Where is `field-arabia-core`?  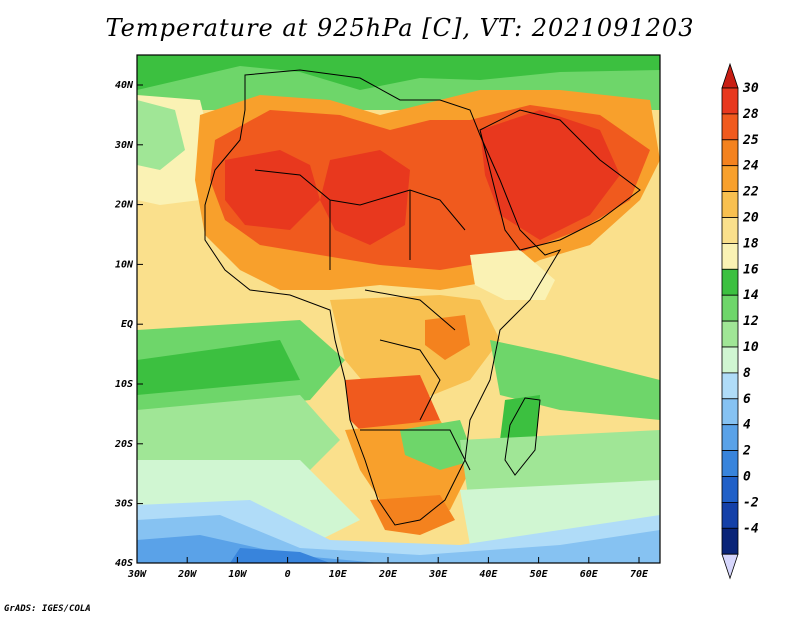 field-arabia-core is located at coordinates (550, 175).